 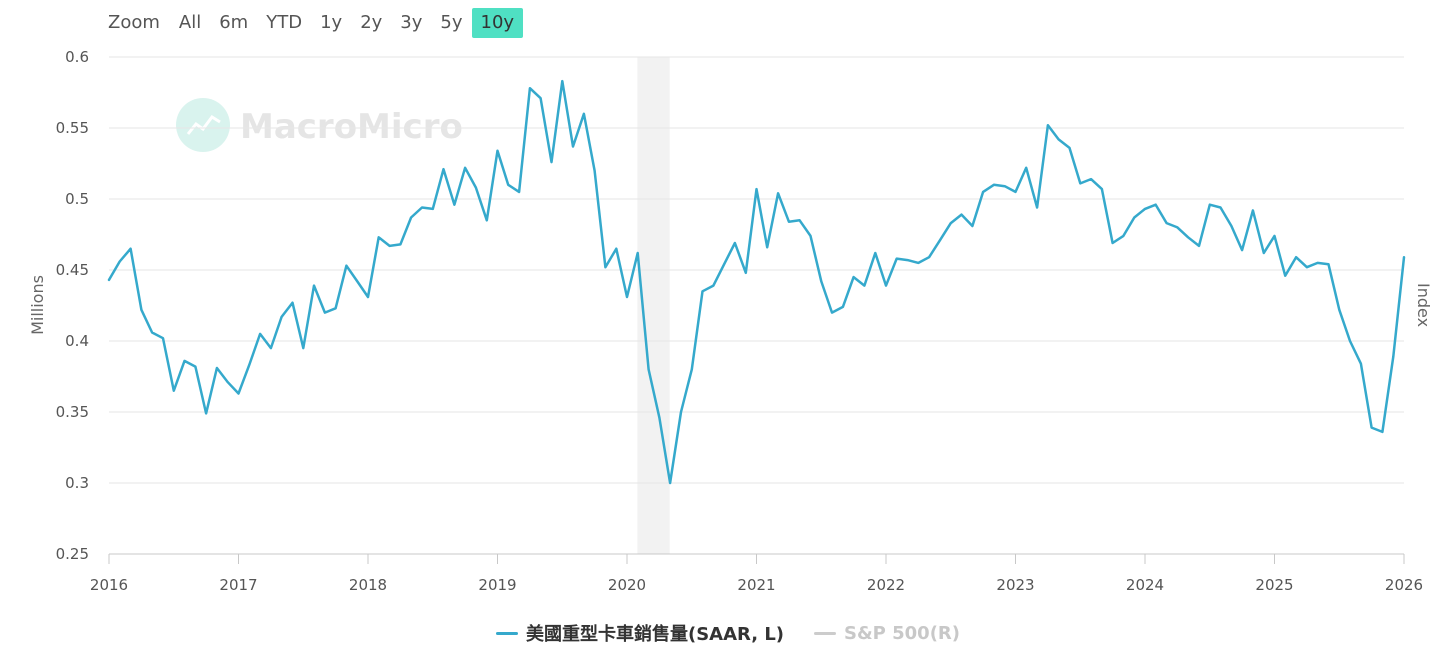 I want to click on watermark-text: MacroMicro, so click(x=351, y=127).